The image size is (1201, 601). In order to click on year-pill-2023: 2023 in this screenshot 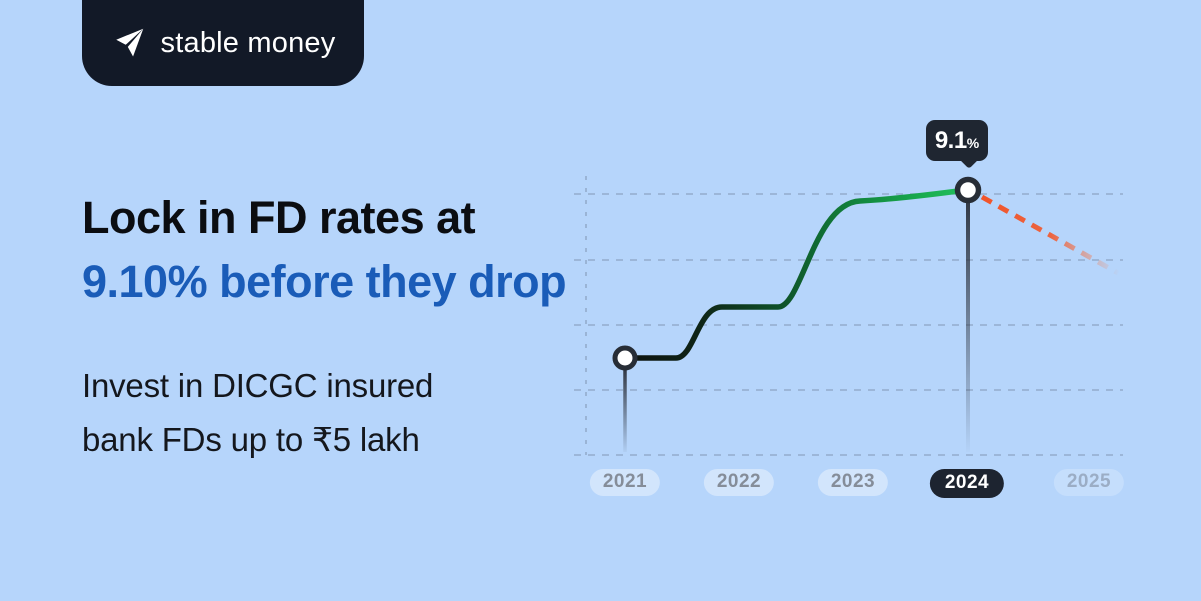, I will do `click(853, 482)`.